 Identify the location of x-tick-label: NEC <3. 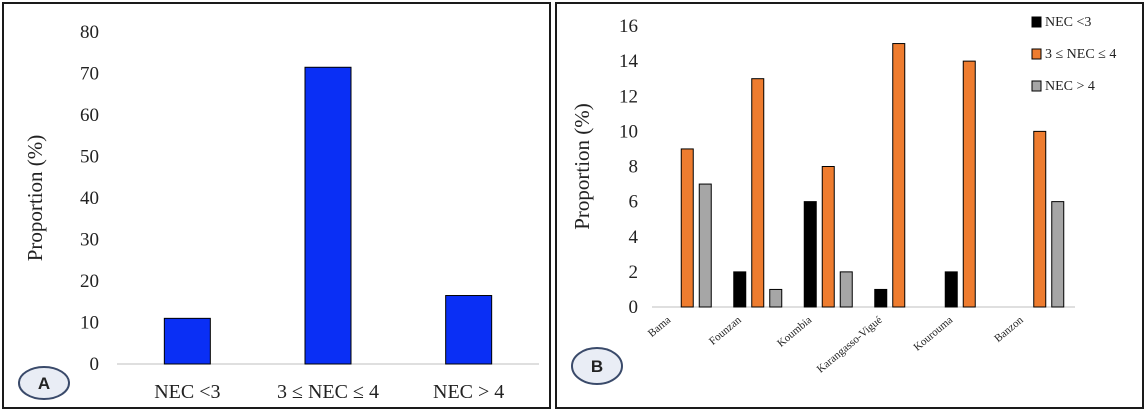
(187, 392).